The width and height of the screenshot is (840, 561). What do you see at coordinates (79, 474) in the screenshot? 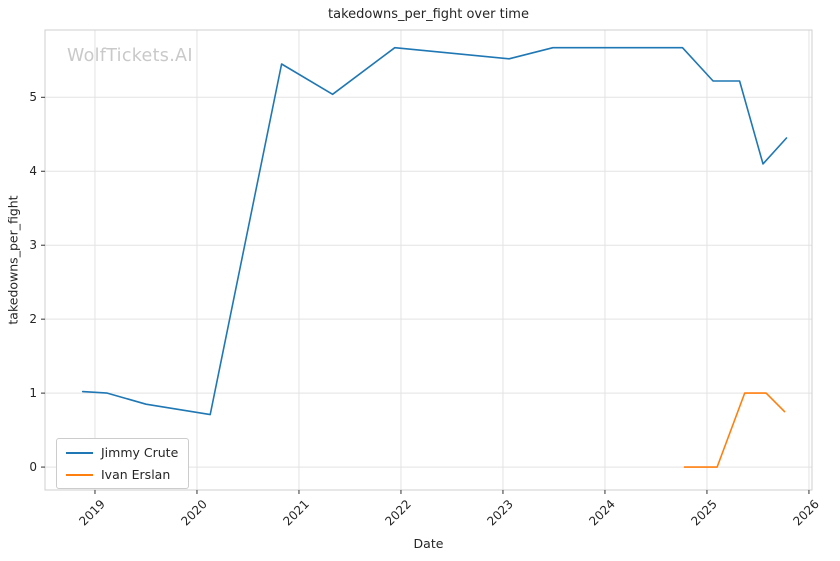
I see `legend-swatch-ivan-erslan` at bounding box center [79, 474].